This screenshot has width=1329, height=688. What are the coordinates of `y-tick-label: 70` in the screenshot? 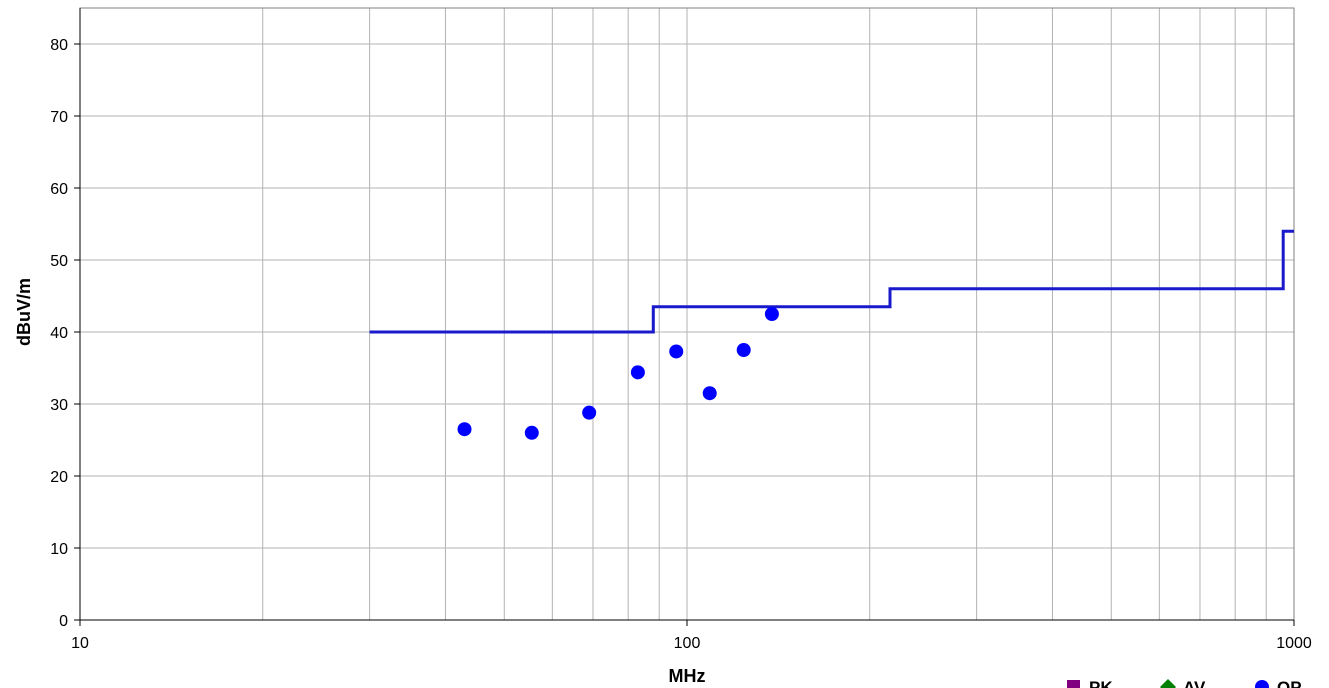 It's located at (59, 117).